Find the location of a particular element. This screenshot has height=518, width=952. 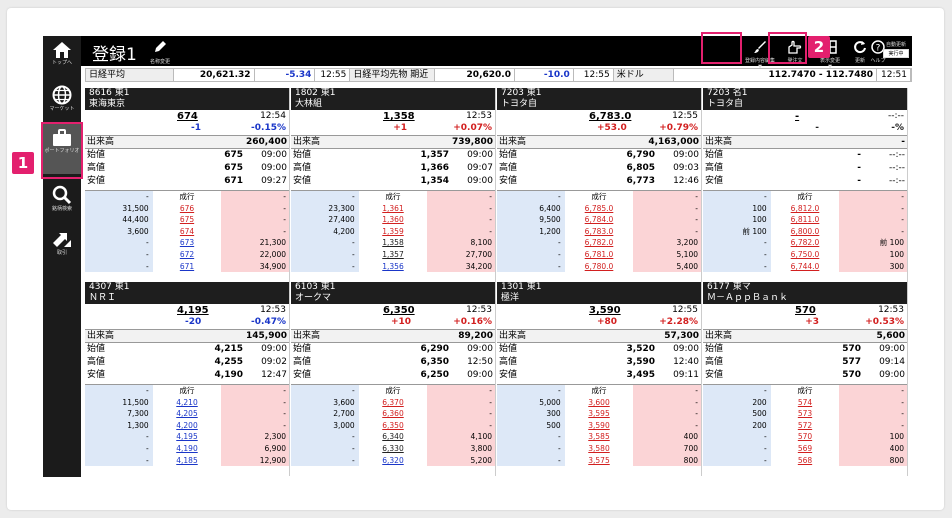

order-button: 発注文 is located at coordinates (795, 51).